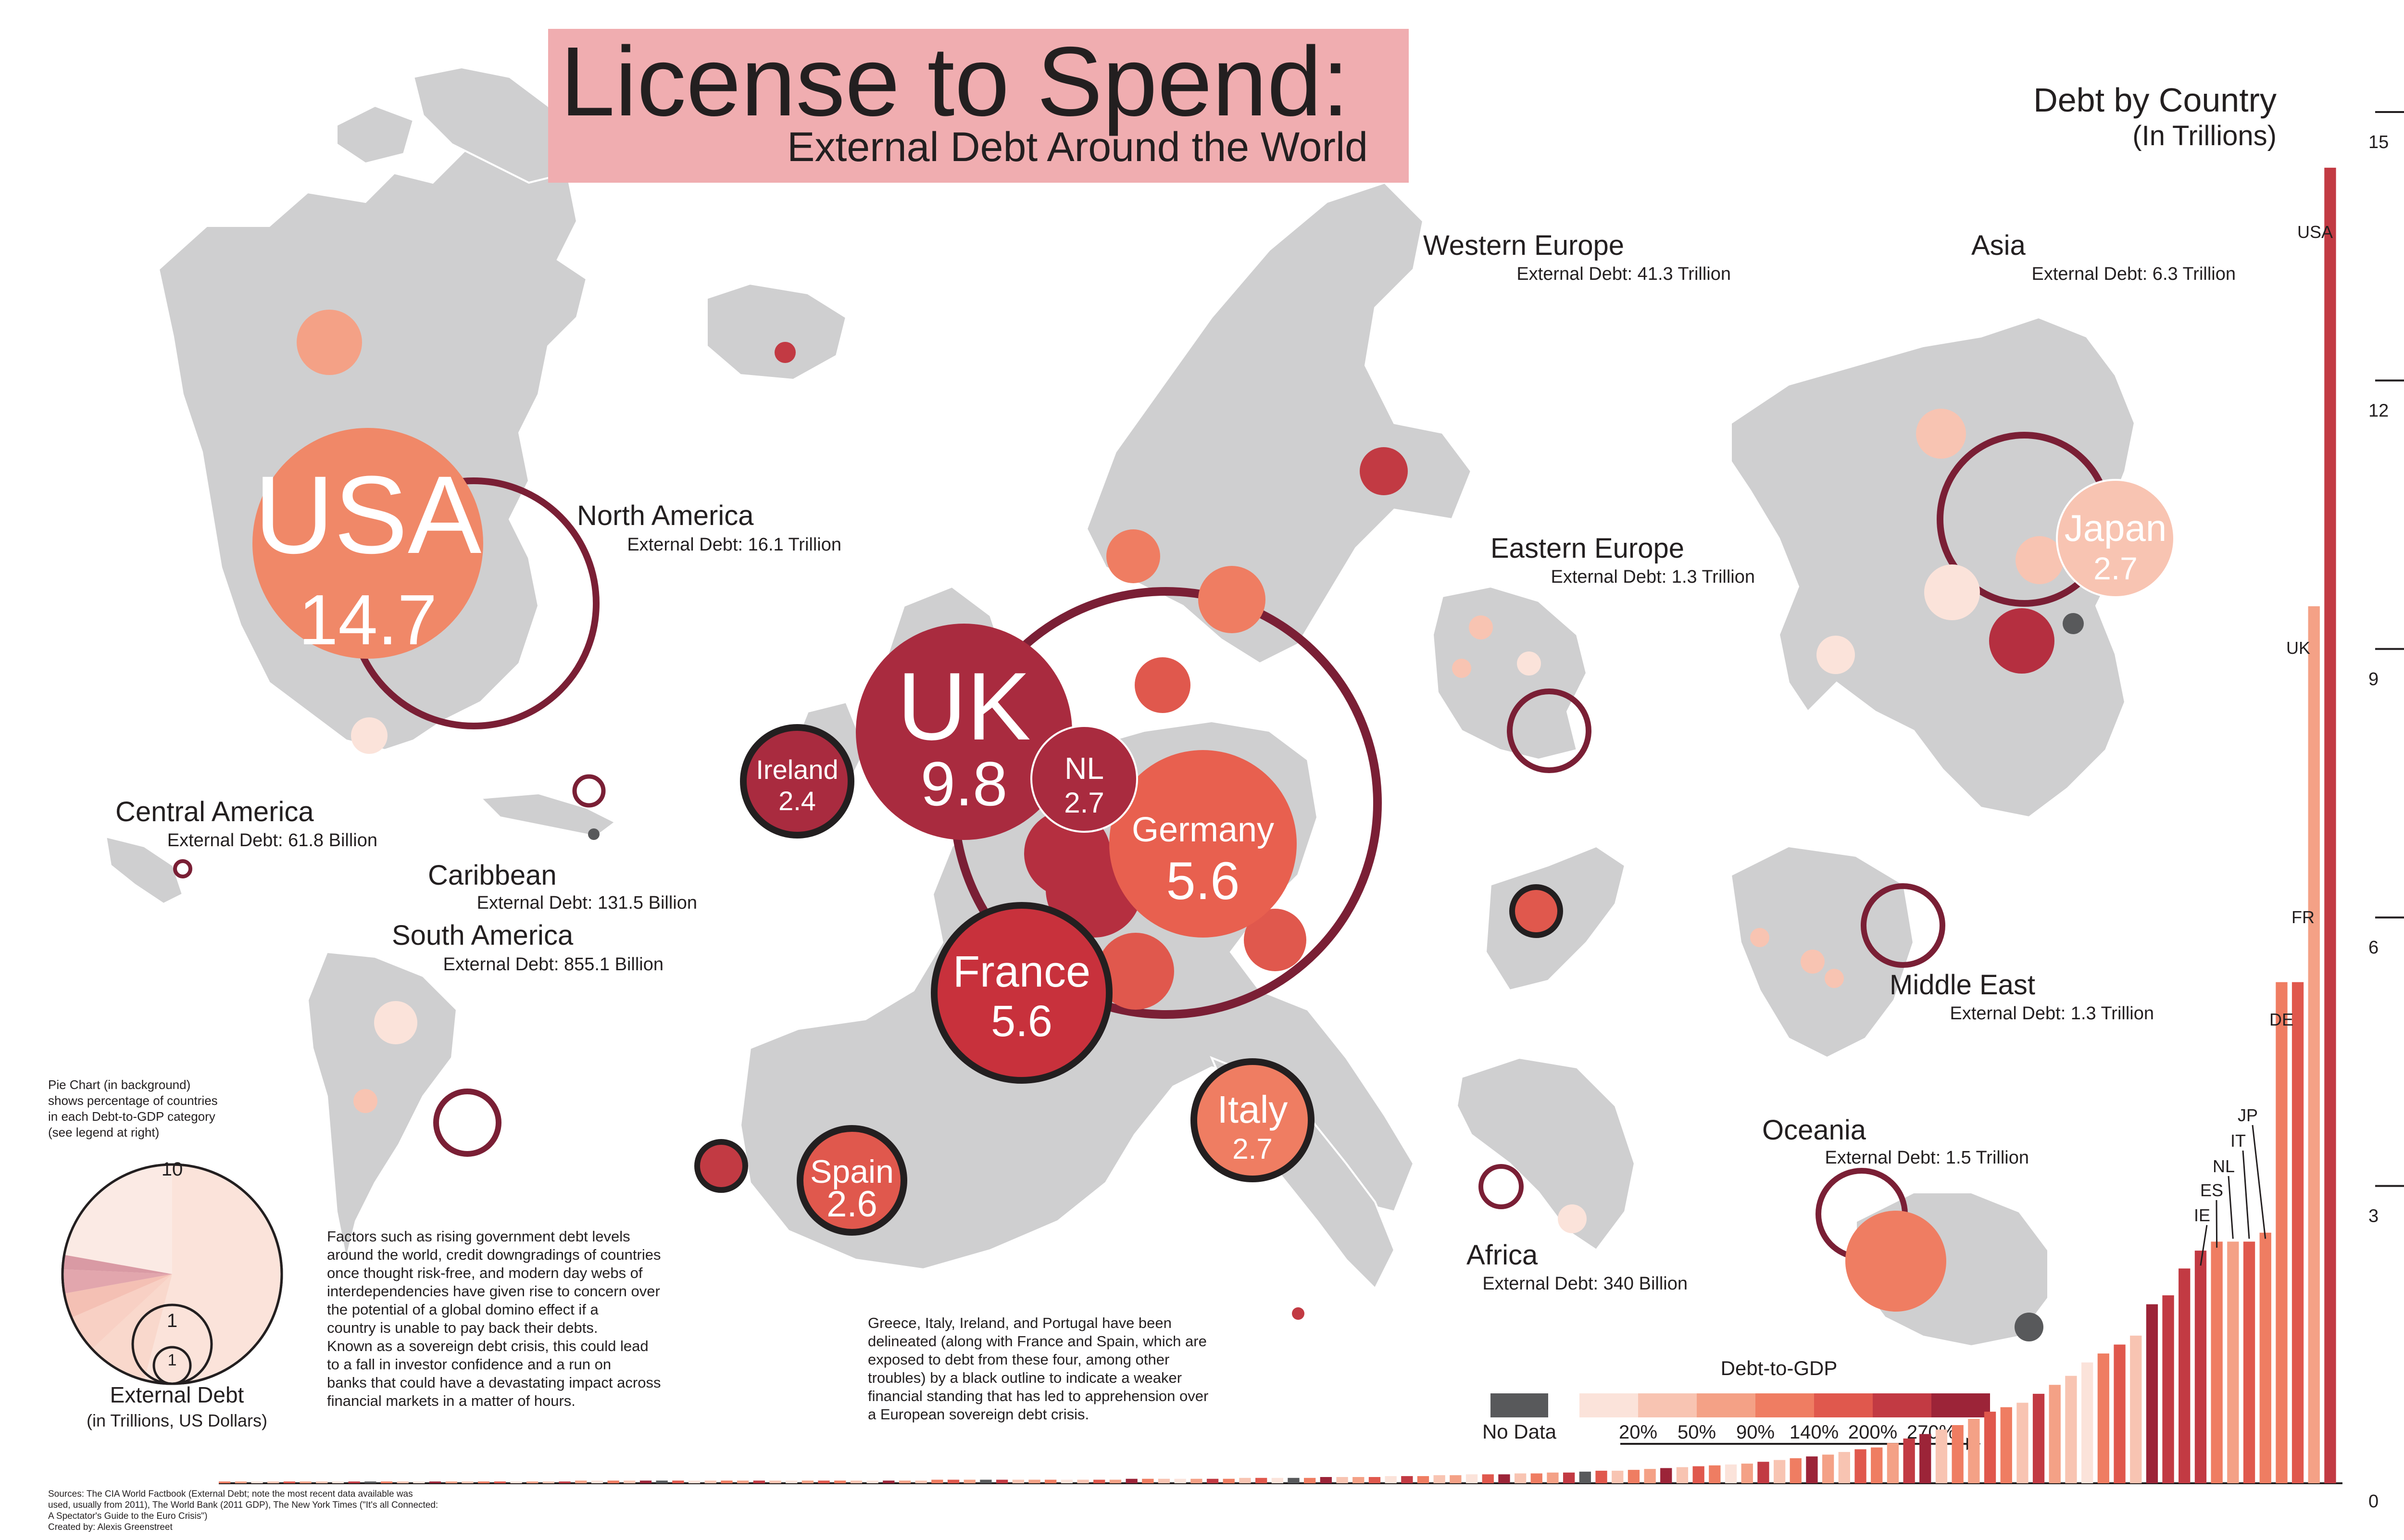  What do you see at coordinates (852, 1180) in the screenshot?
I see `spain-bubble` at bounding box center [852, 1180].